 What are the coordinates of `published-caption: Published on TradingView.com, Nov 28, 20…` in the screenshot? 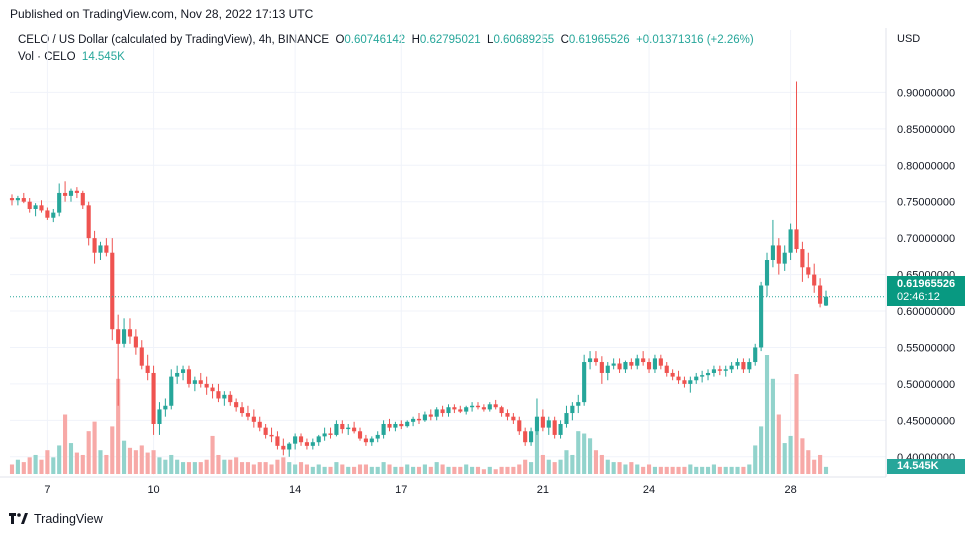 It's located at (162, 14).